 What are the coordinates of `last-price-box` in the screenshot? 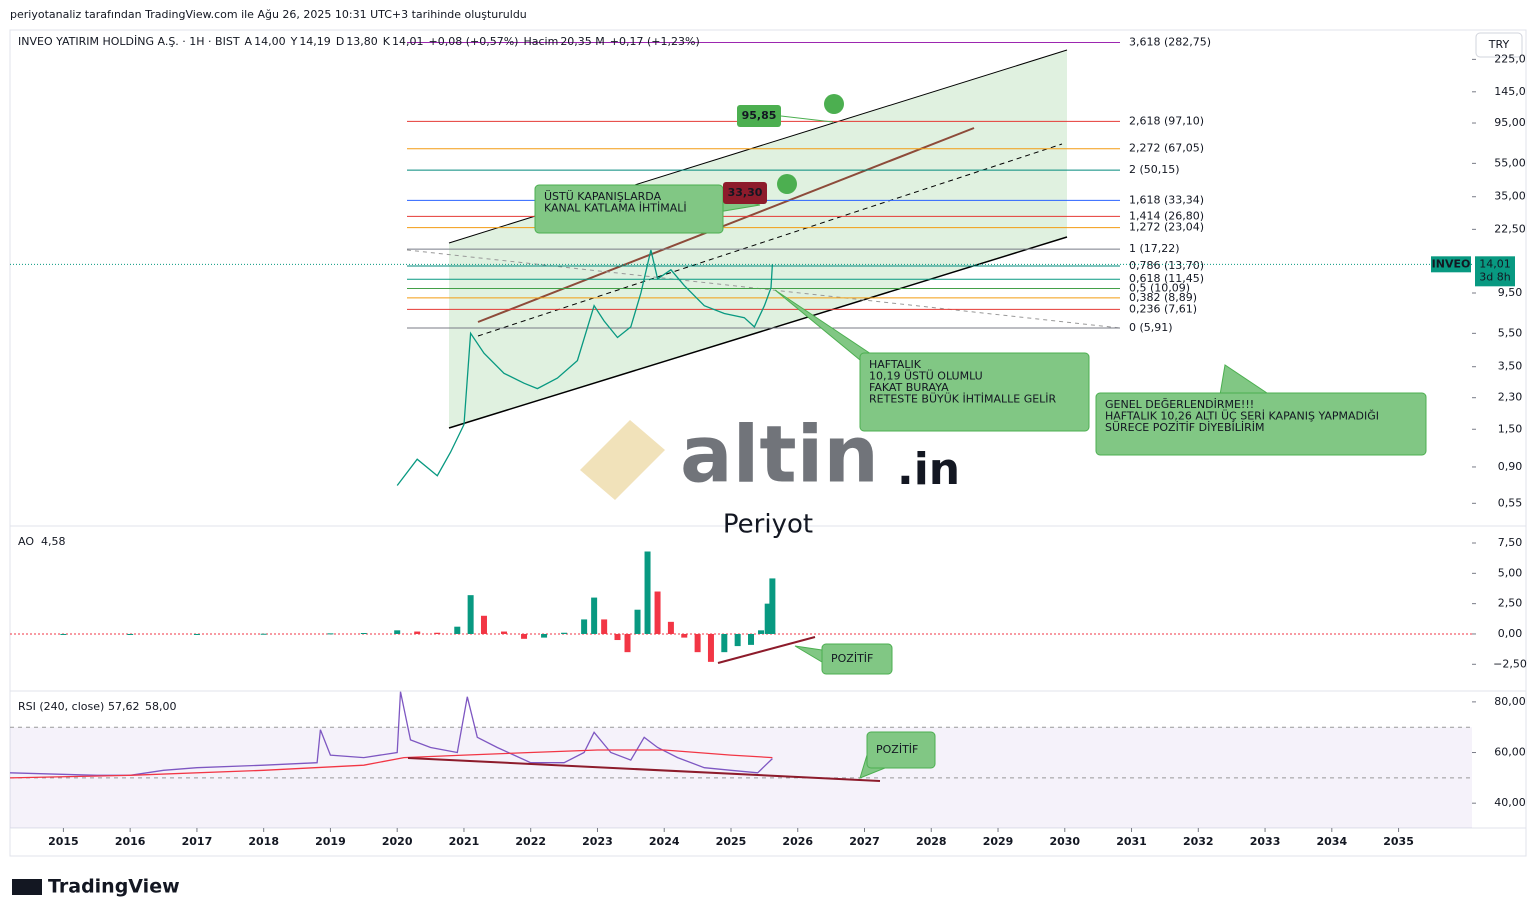 It's located at (1495, 271).